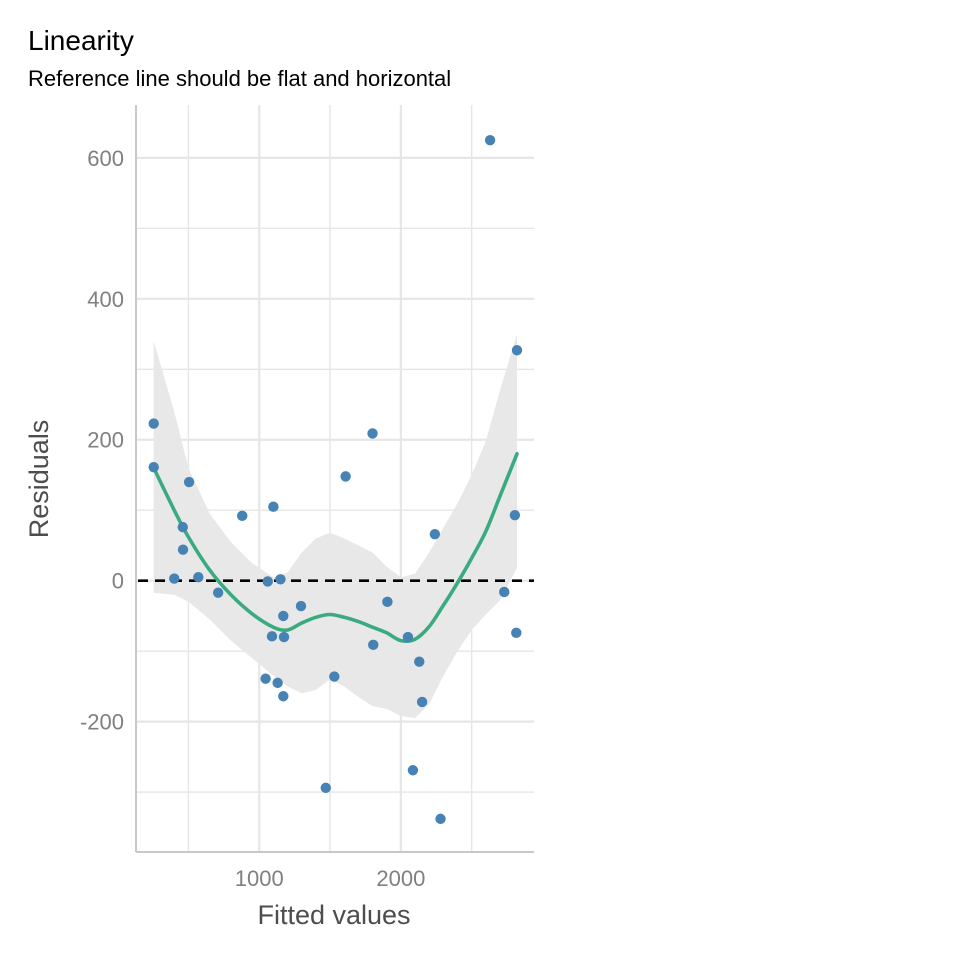  I want to click on x-axis-title: Fitted values, so click(333, 915).